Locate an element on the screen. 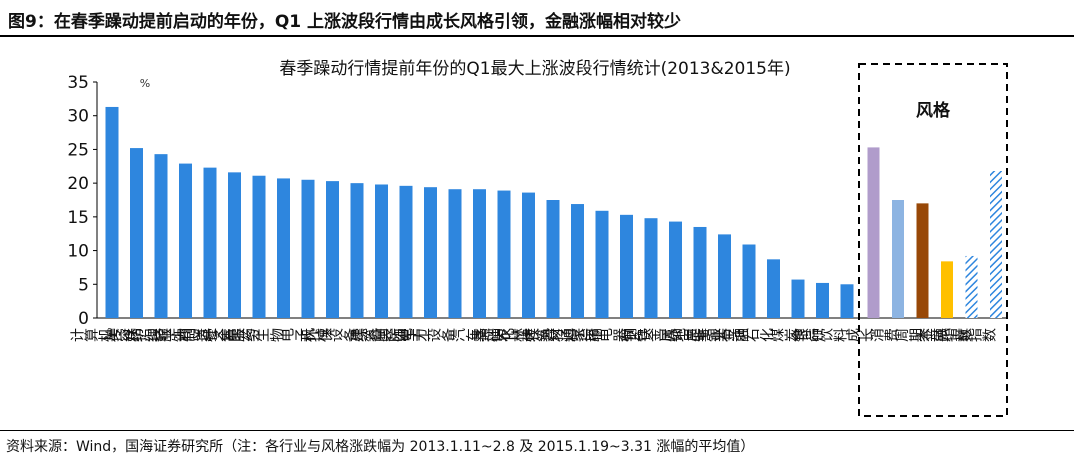 Image resolution: width=1074 pixels, height=461 pixels. style-bar-消费 is located at coordinates (898, 259).